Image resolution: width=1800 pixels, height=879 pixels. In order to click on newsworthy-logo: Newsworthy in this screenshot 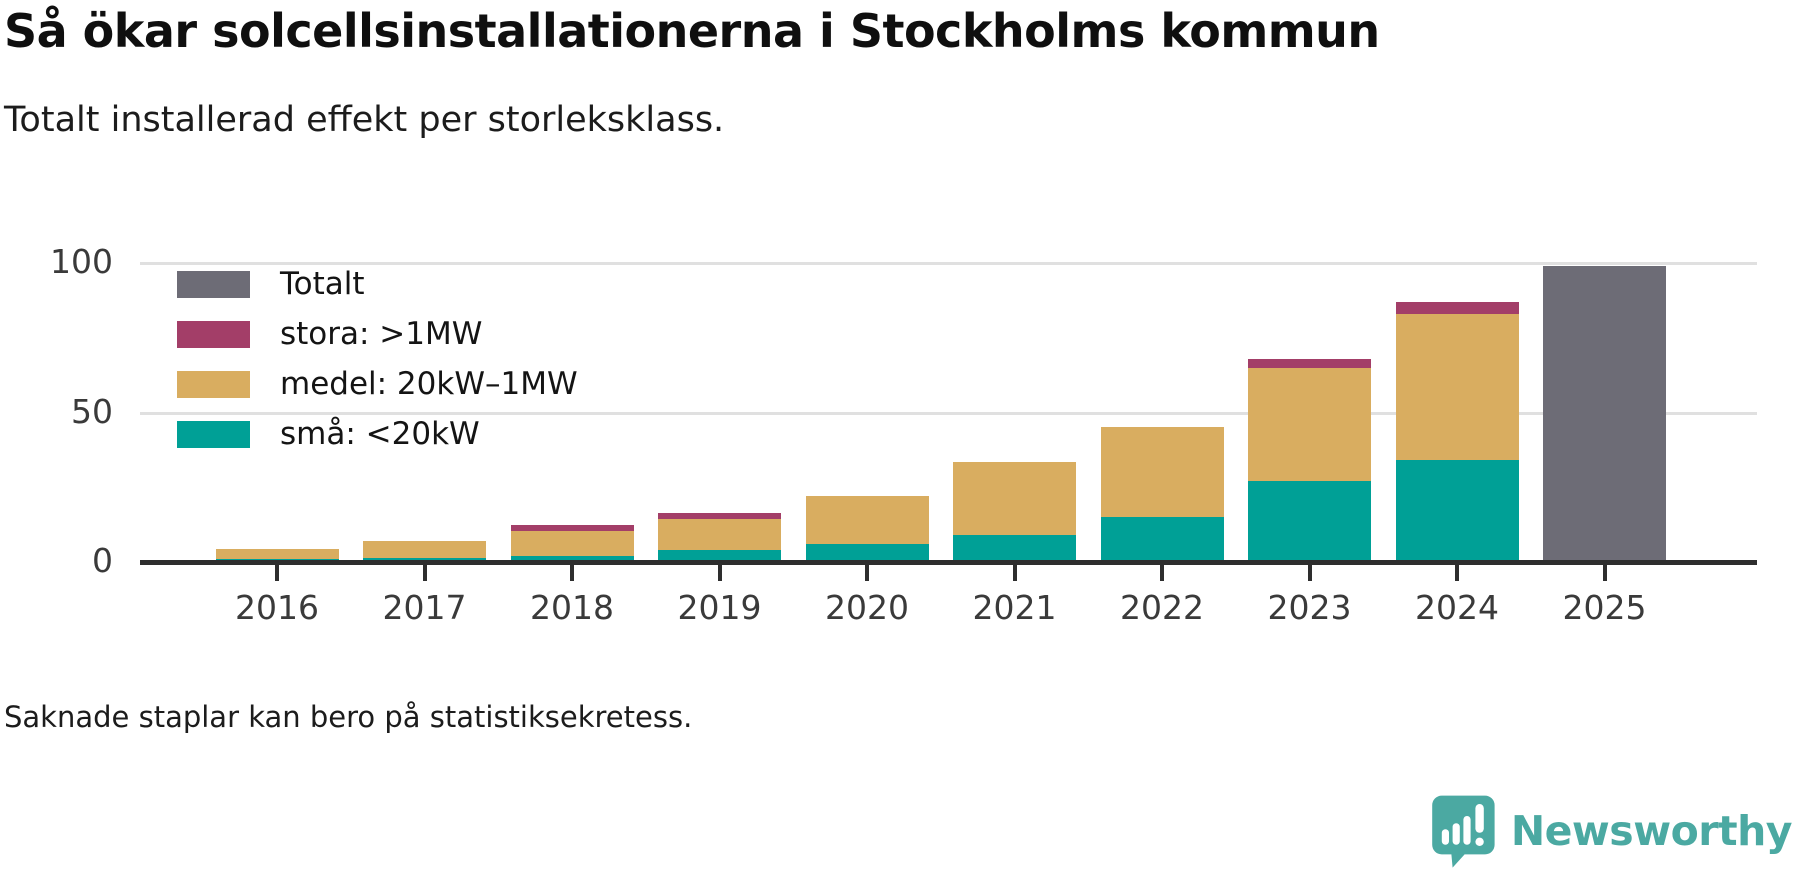, I will do `click(1609, 831)`.